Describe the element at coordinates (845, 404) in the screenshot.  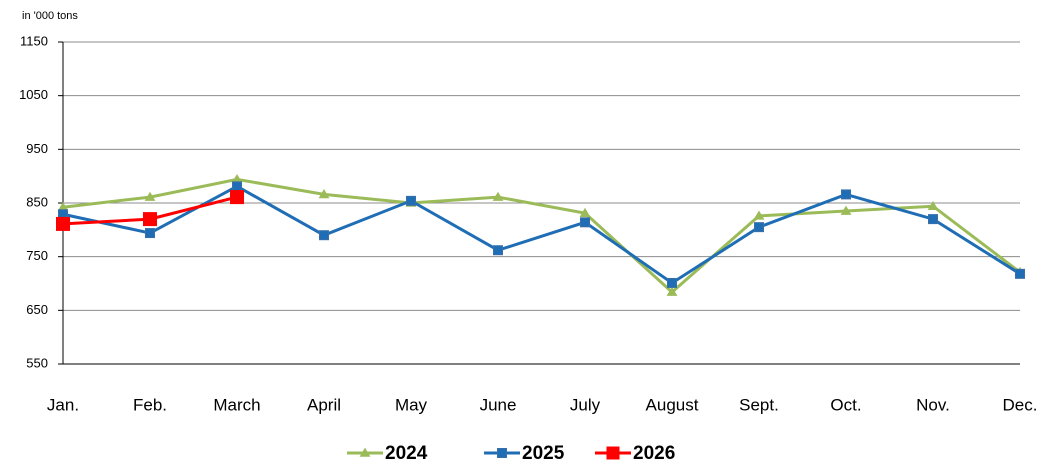
I see `x-tick-label: Oct.` at that location.